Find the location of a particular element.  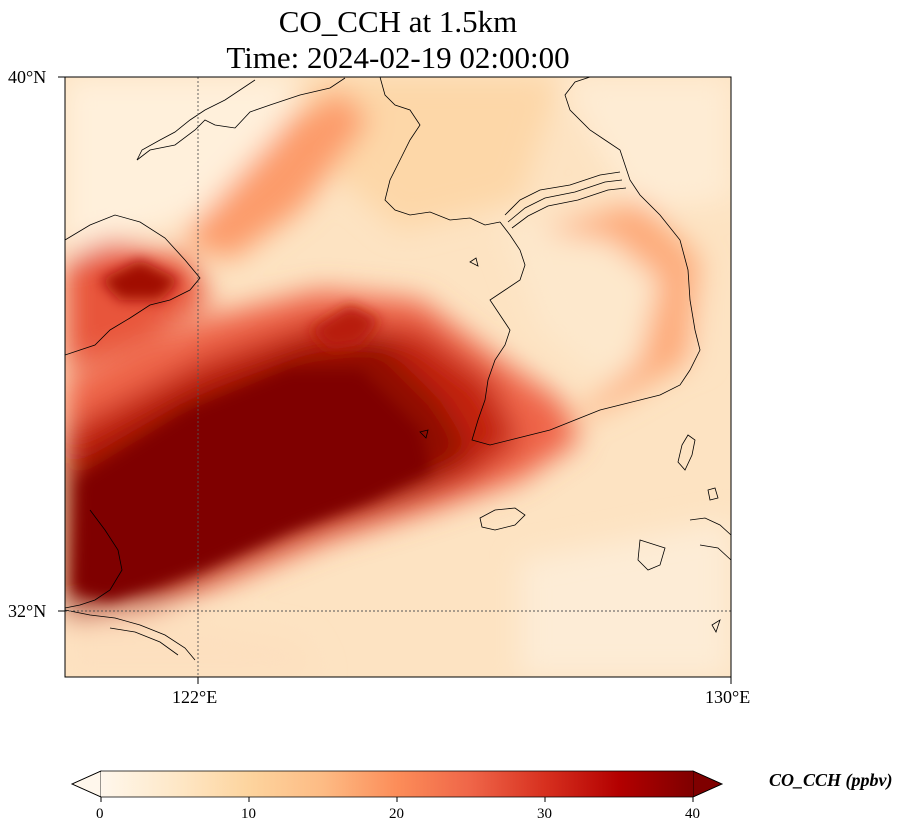

map-title-line1: CO_CCH at 1.5km is located at coordinates (398, 21).